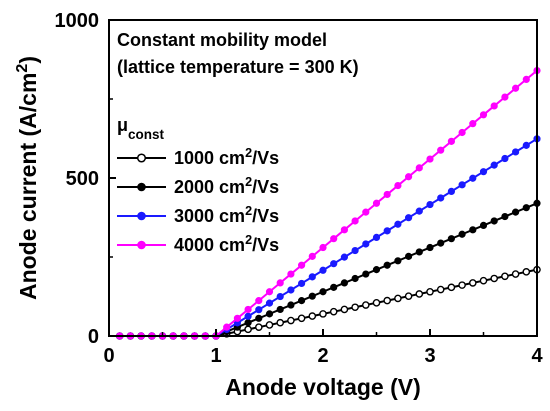 Image resolution: width=550 pixels, height=411 pixels. I want to click on y-tick-label-1000: 1000, so click(77, 21).